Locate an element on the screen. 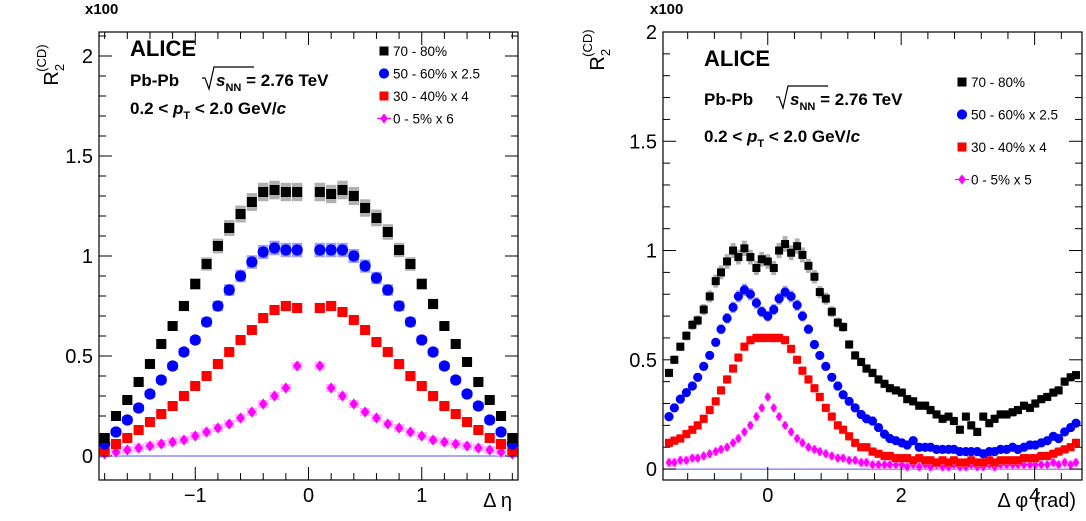 The width and height of the screenshot is (1086, 521). legend-entry: 0 - 5% x 6 is located at coordinates (415, 119).